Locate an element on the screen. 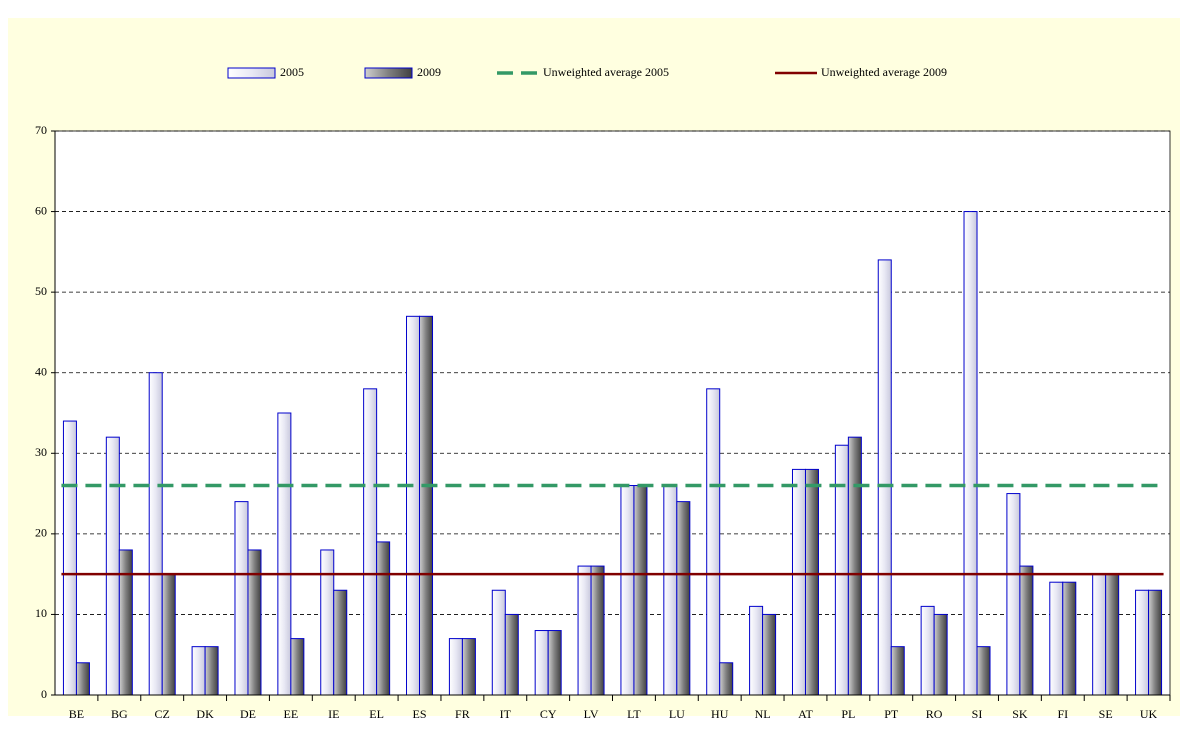 This screenshot has height=738, width=1184. x-tick-label: NL is located at coordinates (763, 714).